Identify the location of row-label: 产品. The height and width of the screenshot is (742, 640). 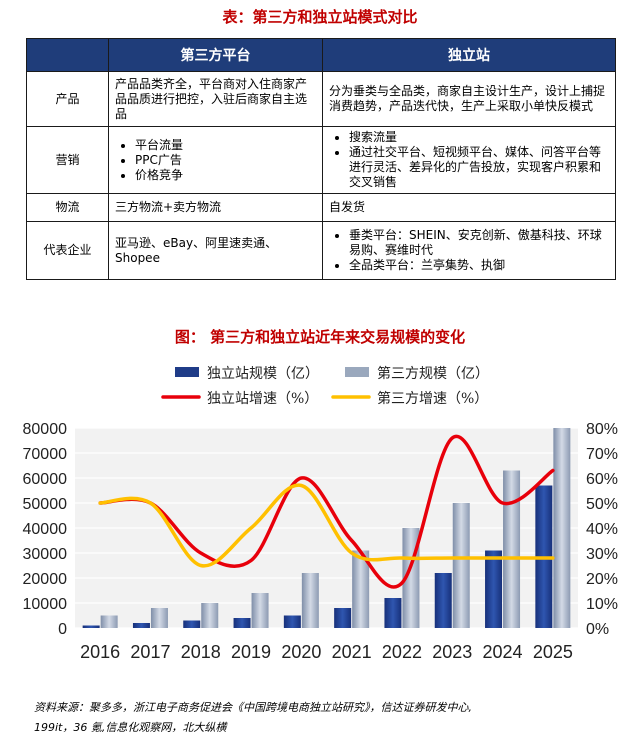
(67, 99).